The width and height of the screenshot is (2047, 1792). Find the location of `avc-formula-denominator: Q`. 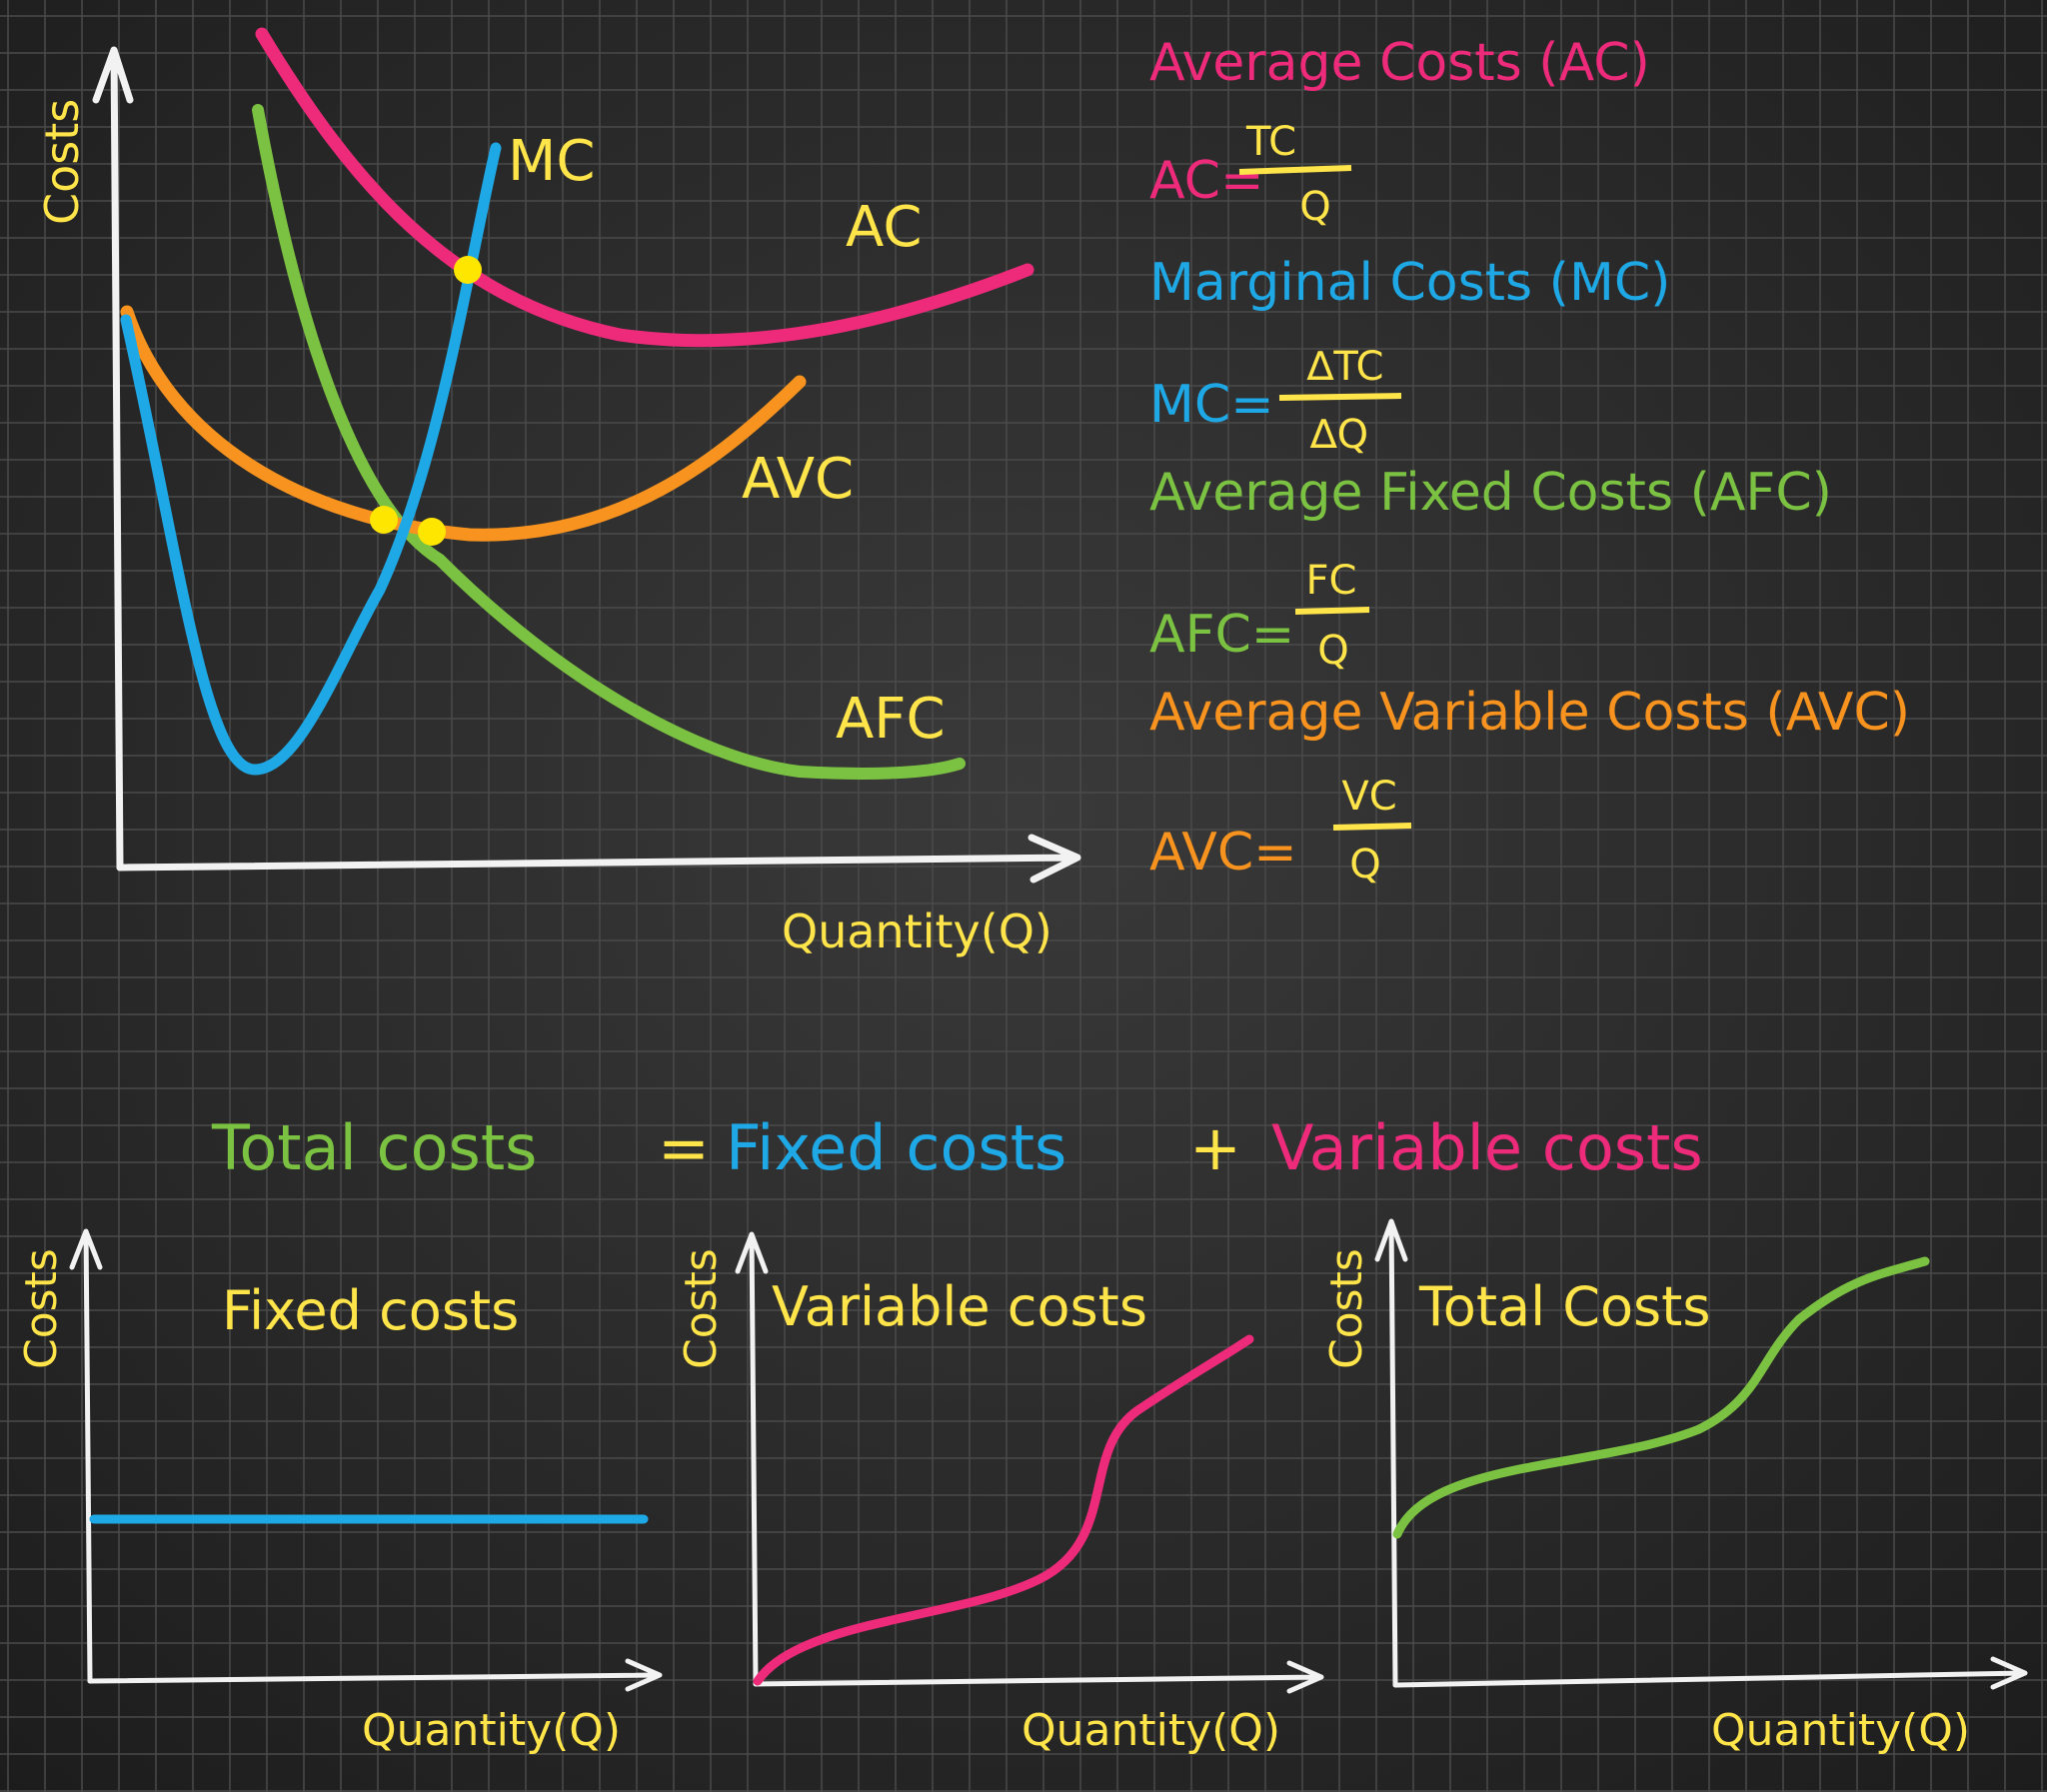

avc-formula-denominator: Q is located at coordinates (1364, 865).